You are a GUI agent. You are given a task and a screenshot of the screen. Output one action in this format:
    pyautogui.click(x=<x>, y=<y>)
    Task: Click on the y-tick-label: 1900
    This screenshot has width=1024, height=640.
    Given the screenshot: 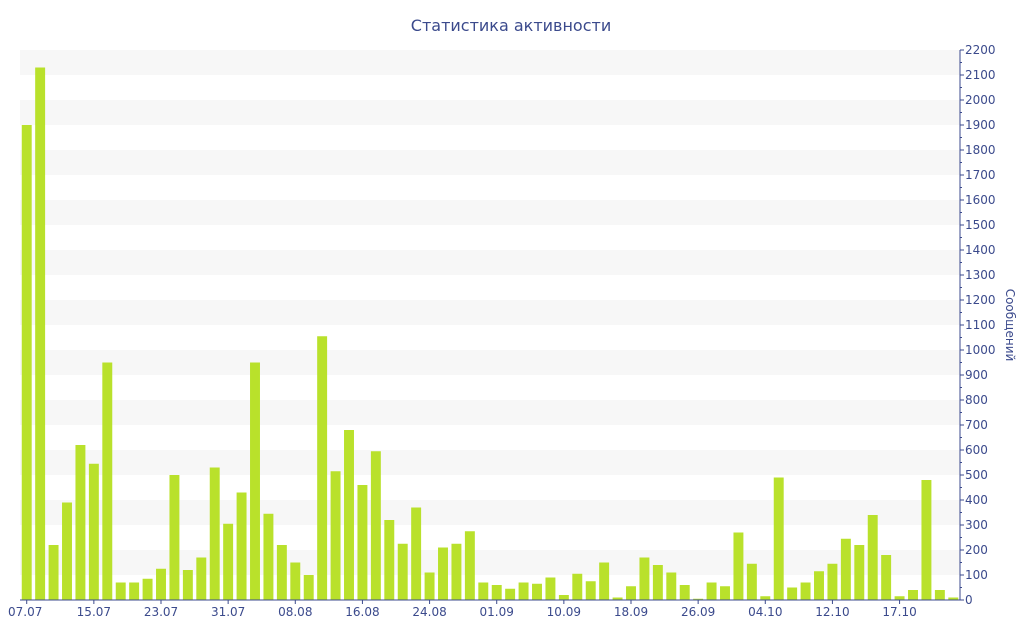 What is the action you would take?
    pyautogui.click(x=980, y=125)
    